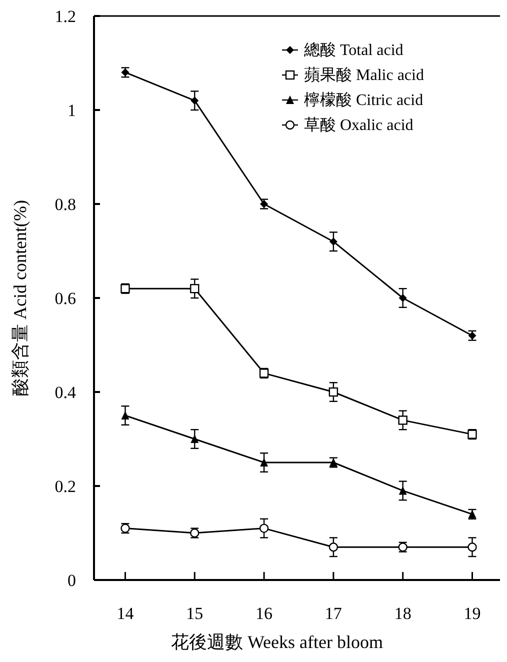  What do you see at coordinates (20, 298) in the screenshot?
I see `y-axis-title: 酸類含量 Acid content(%)` at bounding box center [20, 298].